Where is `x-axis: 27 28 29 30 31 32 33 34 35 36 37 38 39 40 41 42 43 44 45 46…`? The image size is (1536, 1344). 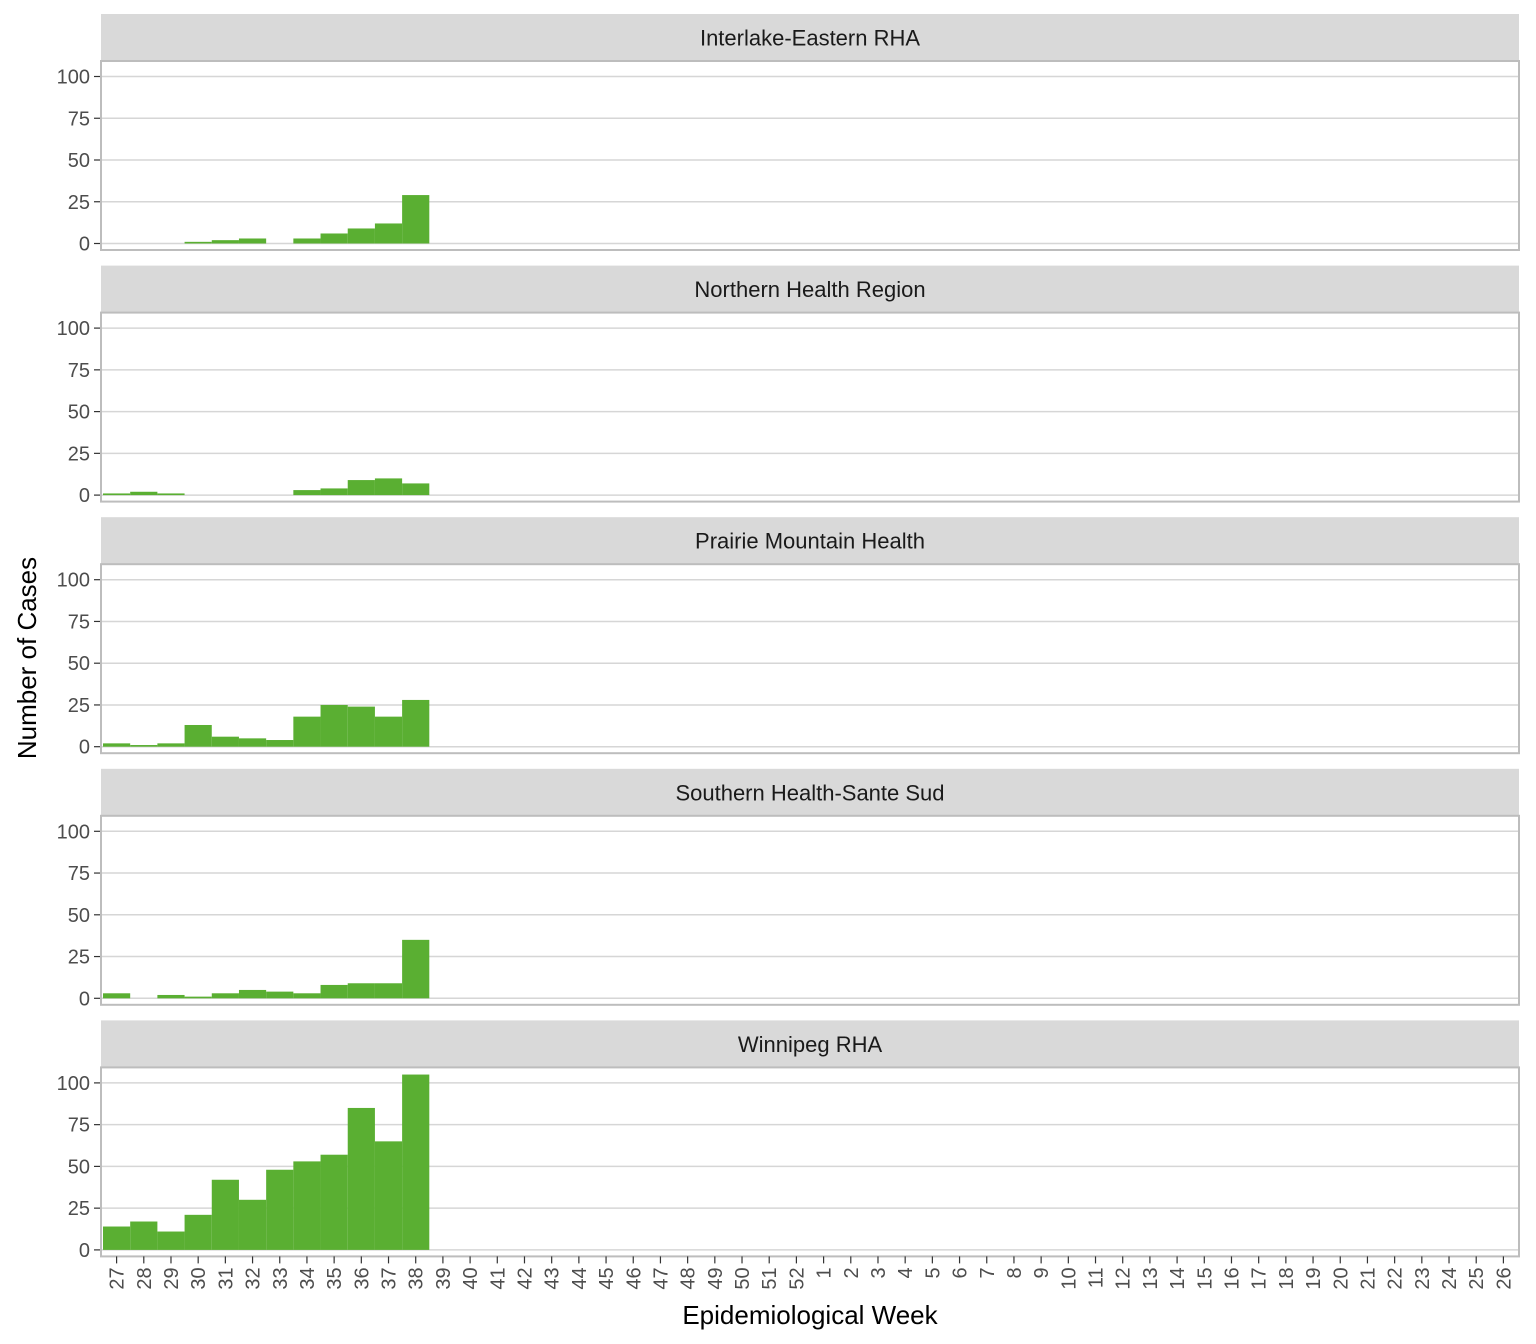
x-axis: 27 28 29 30 31 32 33 34 35 36 37 38 39 40 41 42 43 44 45 46… is located at coordinates (811, 1273).